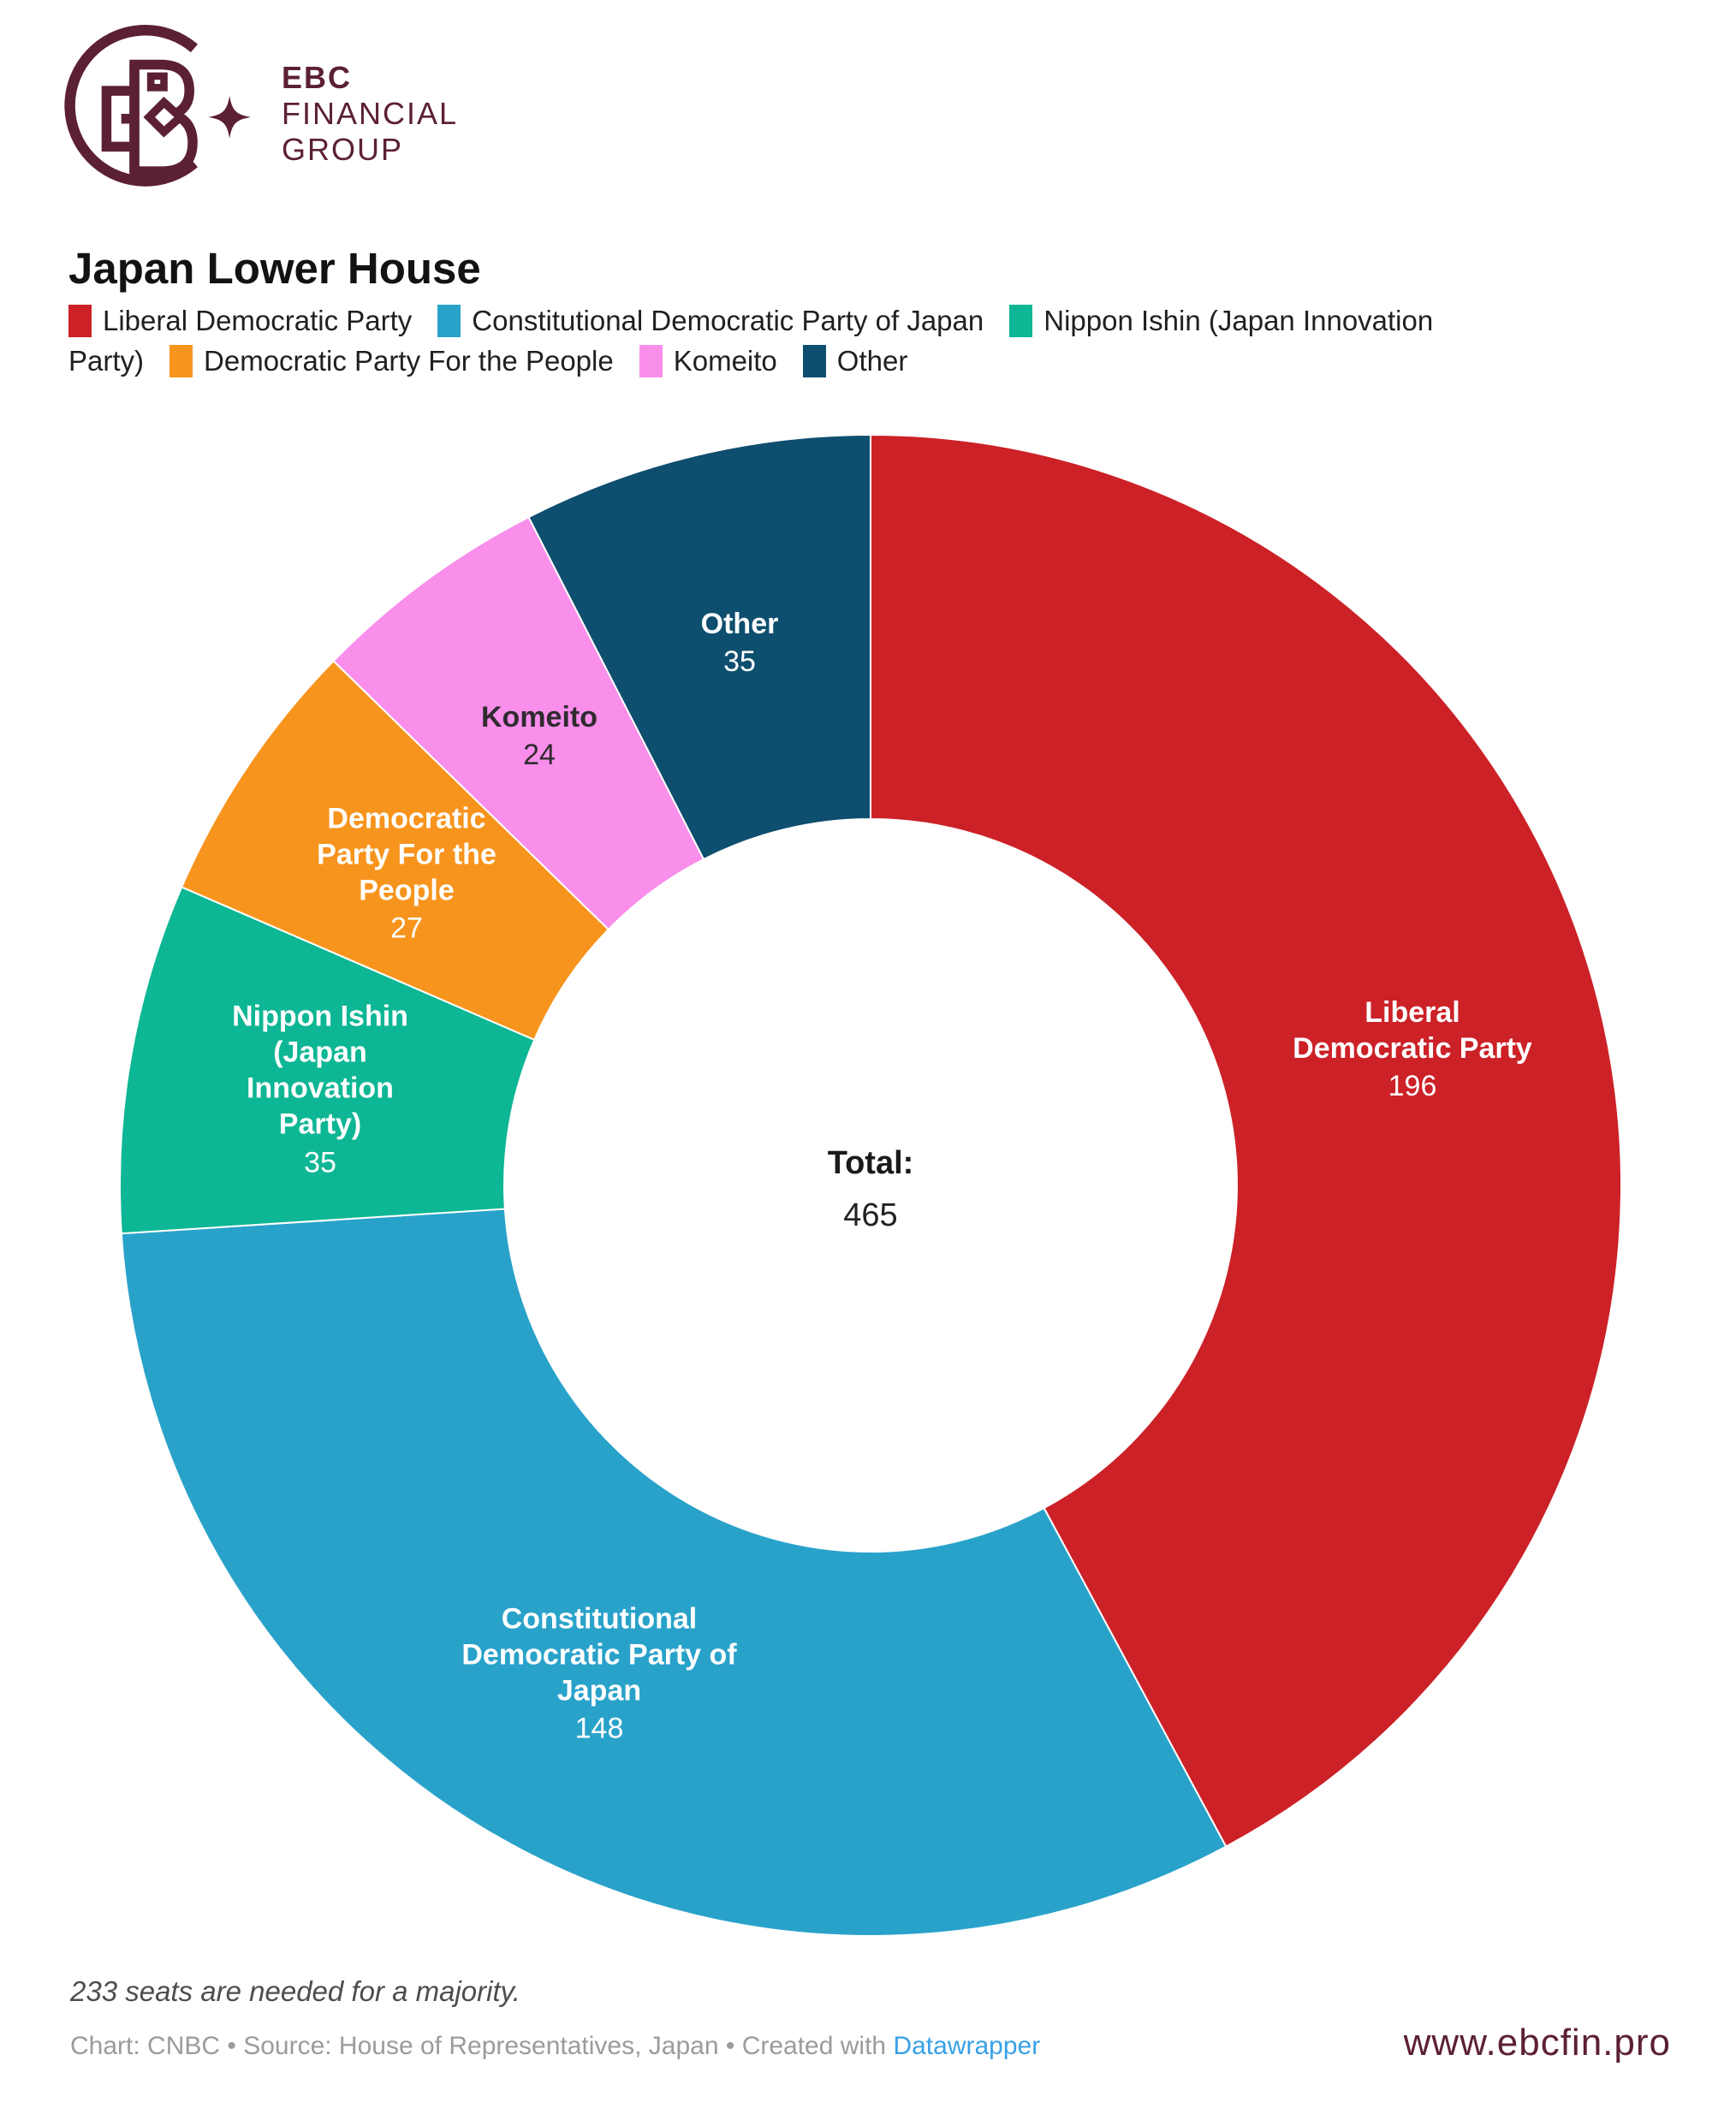 The width and height of the screenshot is (1736, 2114). Describe the element at coordinates (449, 321) in the screenshot. I see `legend-swatch-constitutional-democratic-party` at that location.